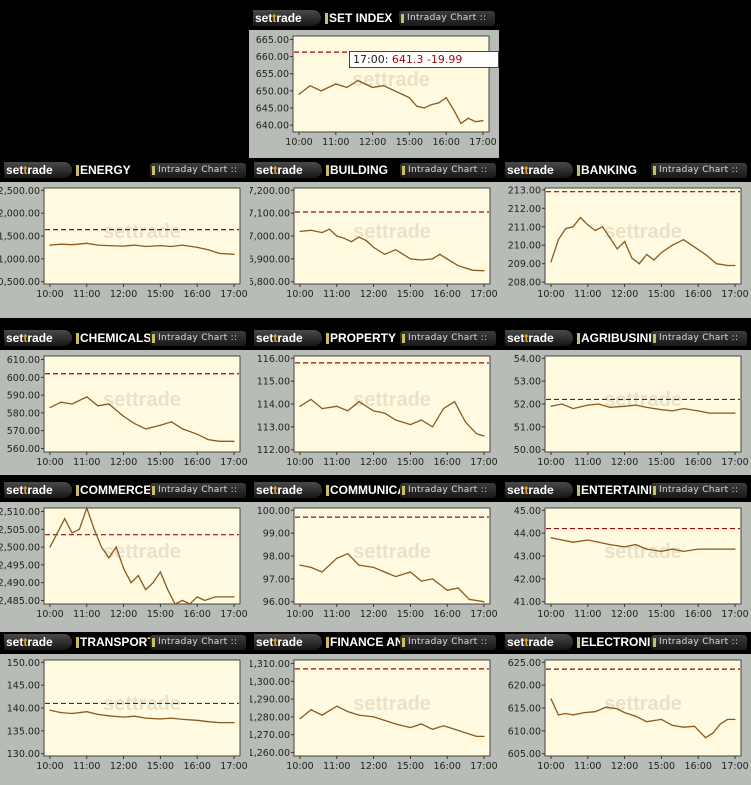 This screenshot has height=785, width=751. Describe the element at coordinates (372, 59) in the screenshot. I see `tooltip-time: 17:00:` at that location.